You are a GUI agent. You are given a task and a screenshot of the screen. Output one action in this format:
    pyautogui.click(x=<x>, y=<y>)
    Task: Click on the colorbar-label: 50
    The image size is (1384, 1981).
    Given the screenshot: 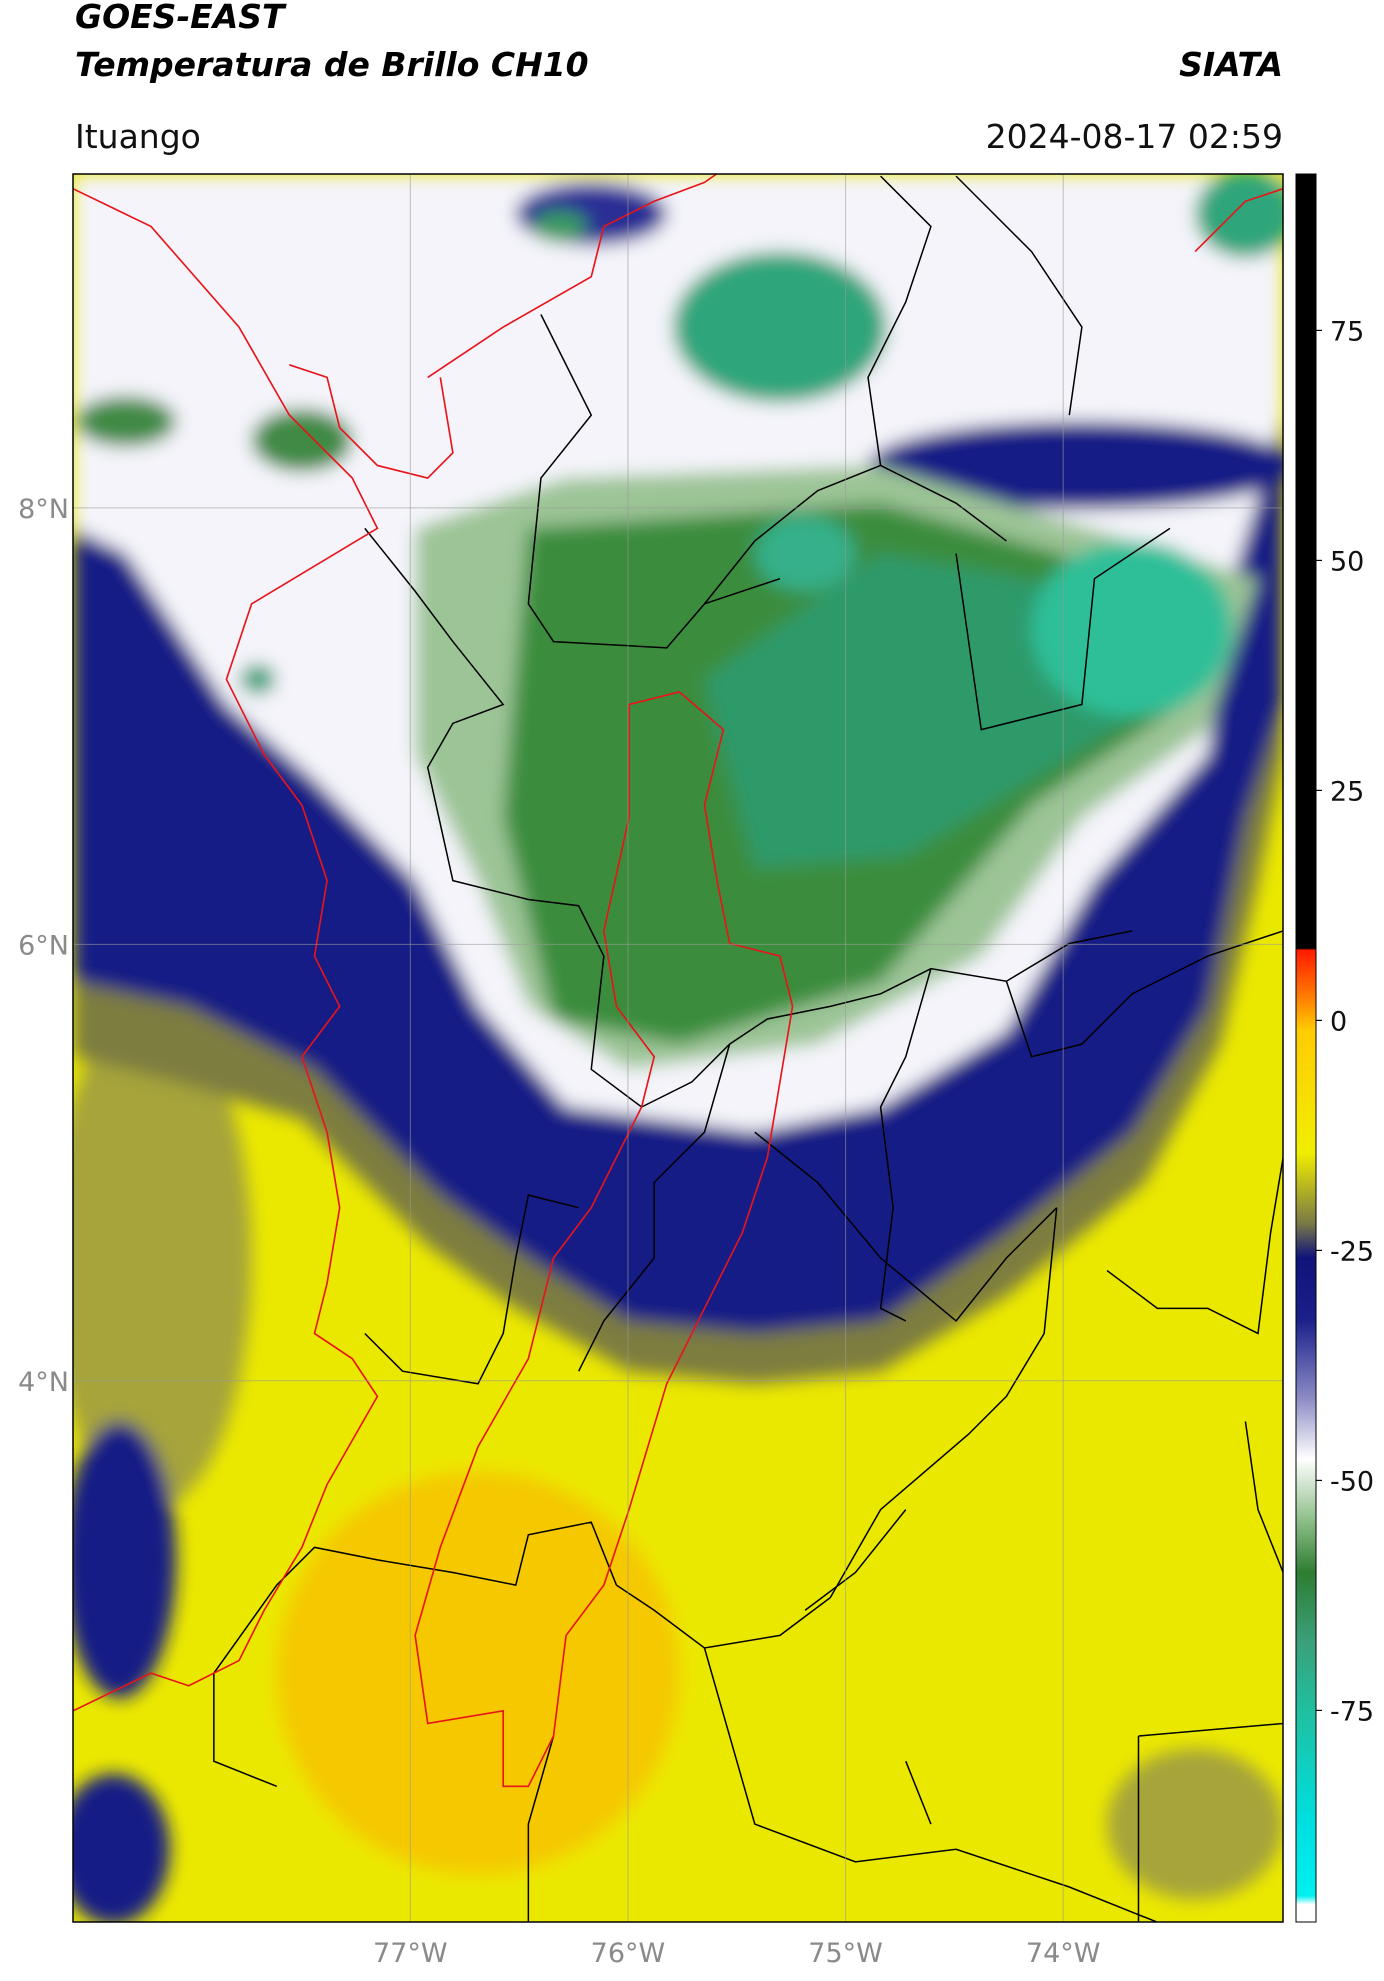 What is the action you would take?
    pyautogui.click(x=1347, y=561)
    